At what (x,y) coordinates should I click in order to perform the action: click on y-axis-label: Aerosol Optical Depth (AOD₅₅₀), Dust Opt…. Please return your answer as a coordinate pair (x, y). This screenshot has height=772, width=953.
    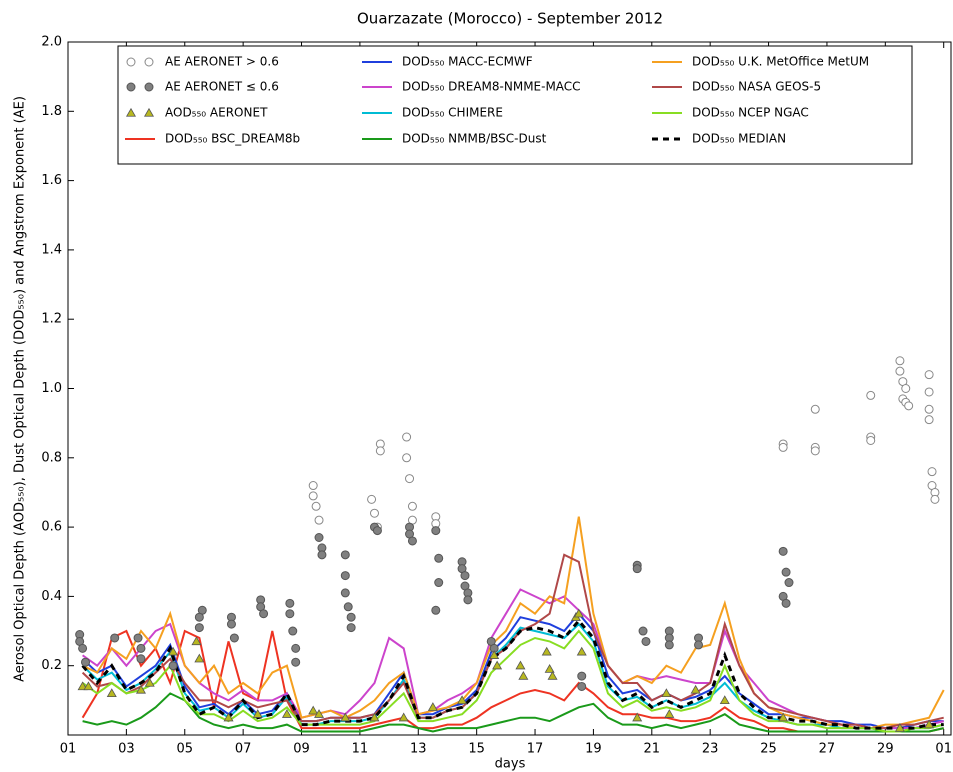
    Looking at the image, I should click on (20, 389).